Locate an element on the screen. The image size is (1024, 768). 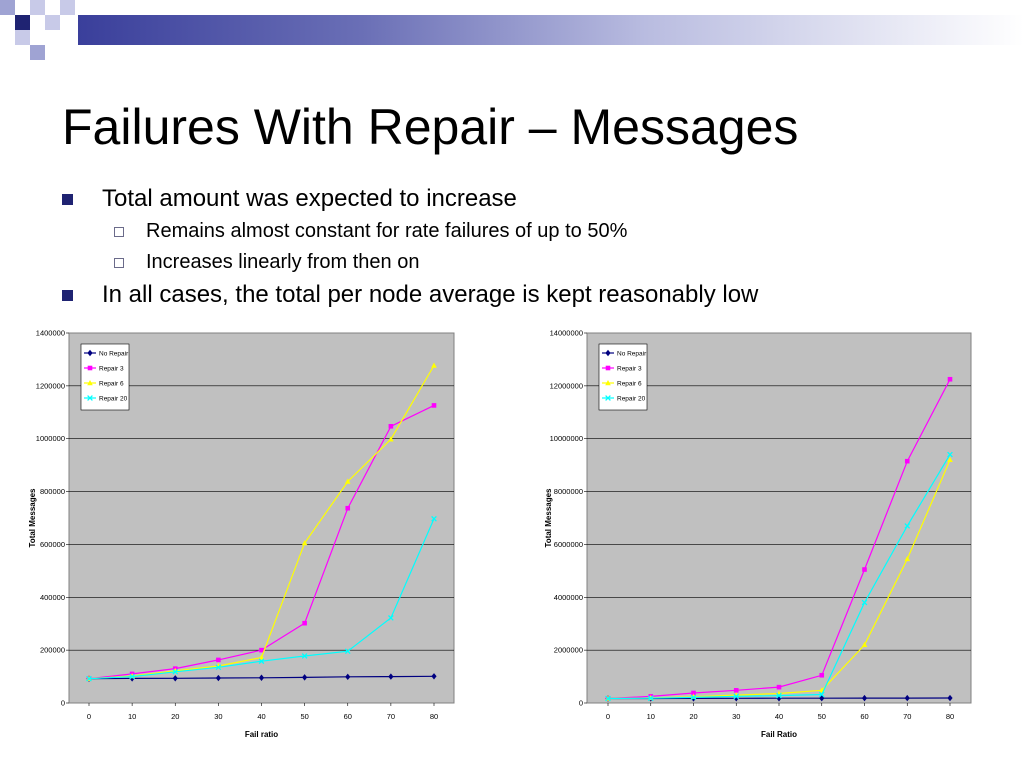
x-tick-label: 60 is located at coordinates (348, 716).